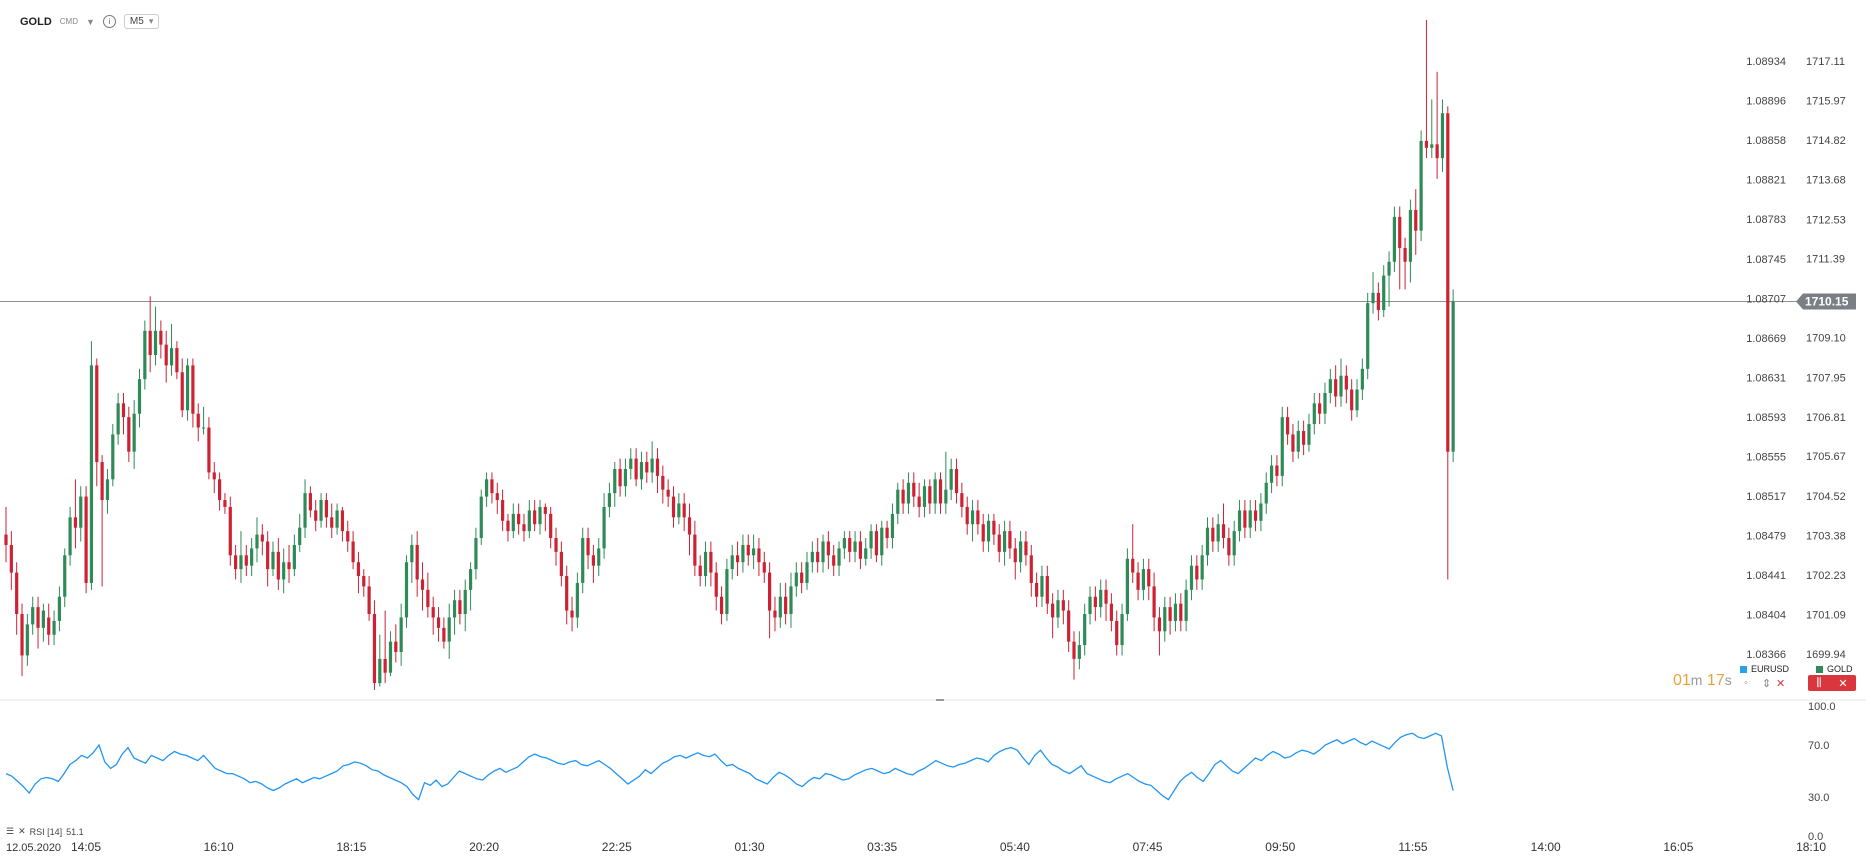  I want to click on time-tick: 07:45, so click(1148, 847).